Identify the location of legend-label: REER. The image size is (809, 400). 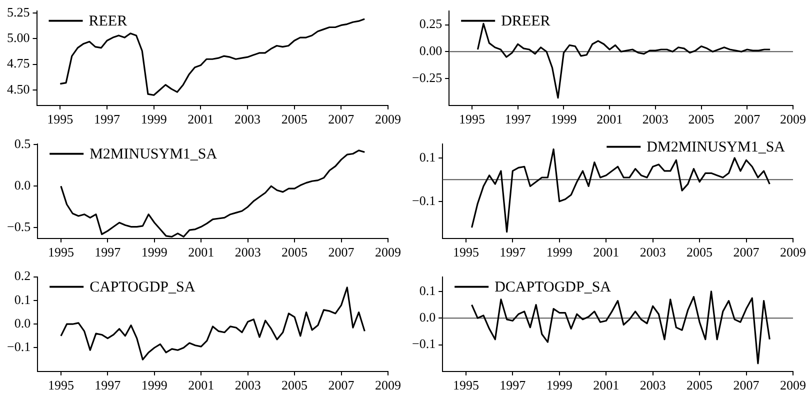
(108, 22).